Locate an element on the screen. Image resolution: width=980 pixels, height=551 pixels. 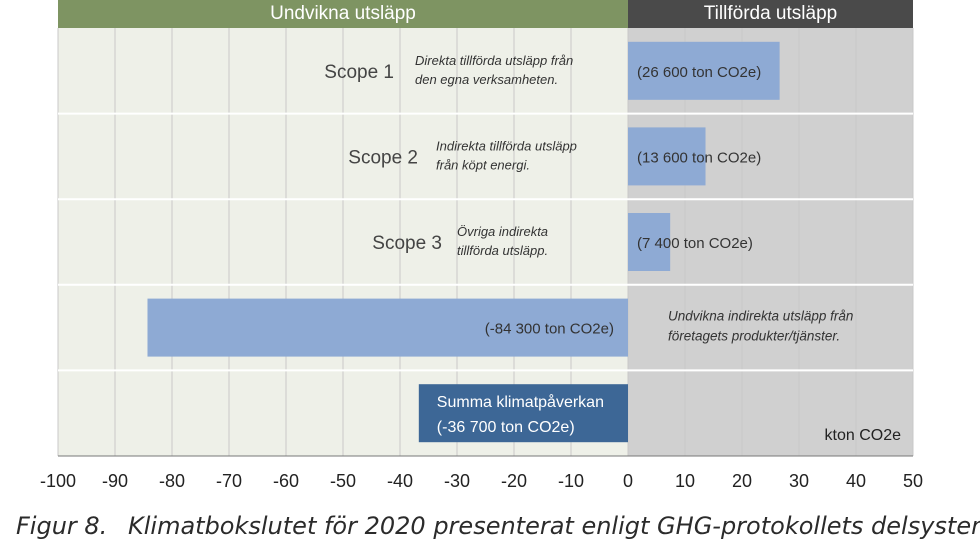
x-tick-label: 30 is located at coordinates (799, 481).